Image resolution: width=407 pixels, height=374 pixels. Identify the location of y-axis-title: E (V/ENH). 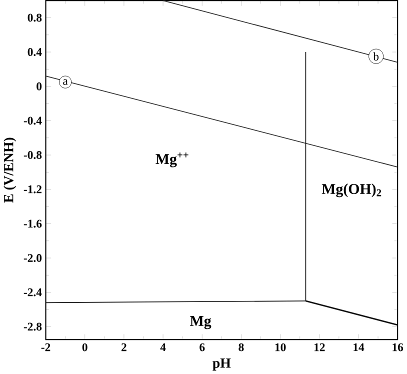
(10, 170).